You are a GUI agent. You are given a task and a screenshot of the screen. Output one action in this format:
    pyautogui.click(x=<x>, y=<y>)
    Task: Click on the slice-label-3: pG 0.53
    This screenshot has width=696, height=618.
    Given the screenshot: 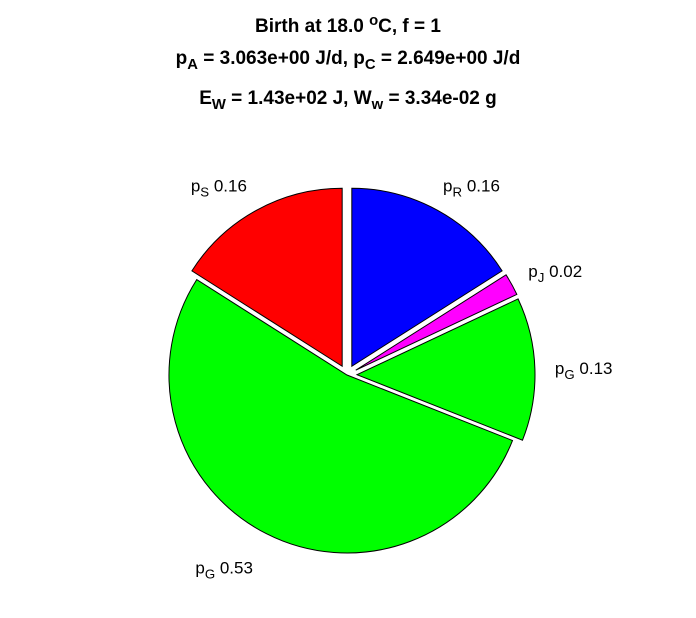 What is the action you would take?
    pyautogui.click(x=224, y=569)
    